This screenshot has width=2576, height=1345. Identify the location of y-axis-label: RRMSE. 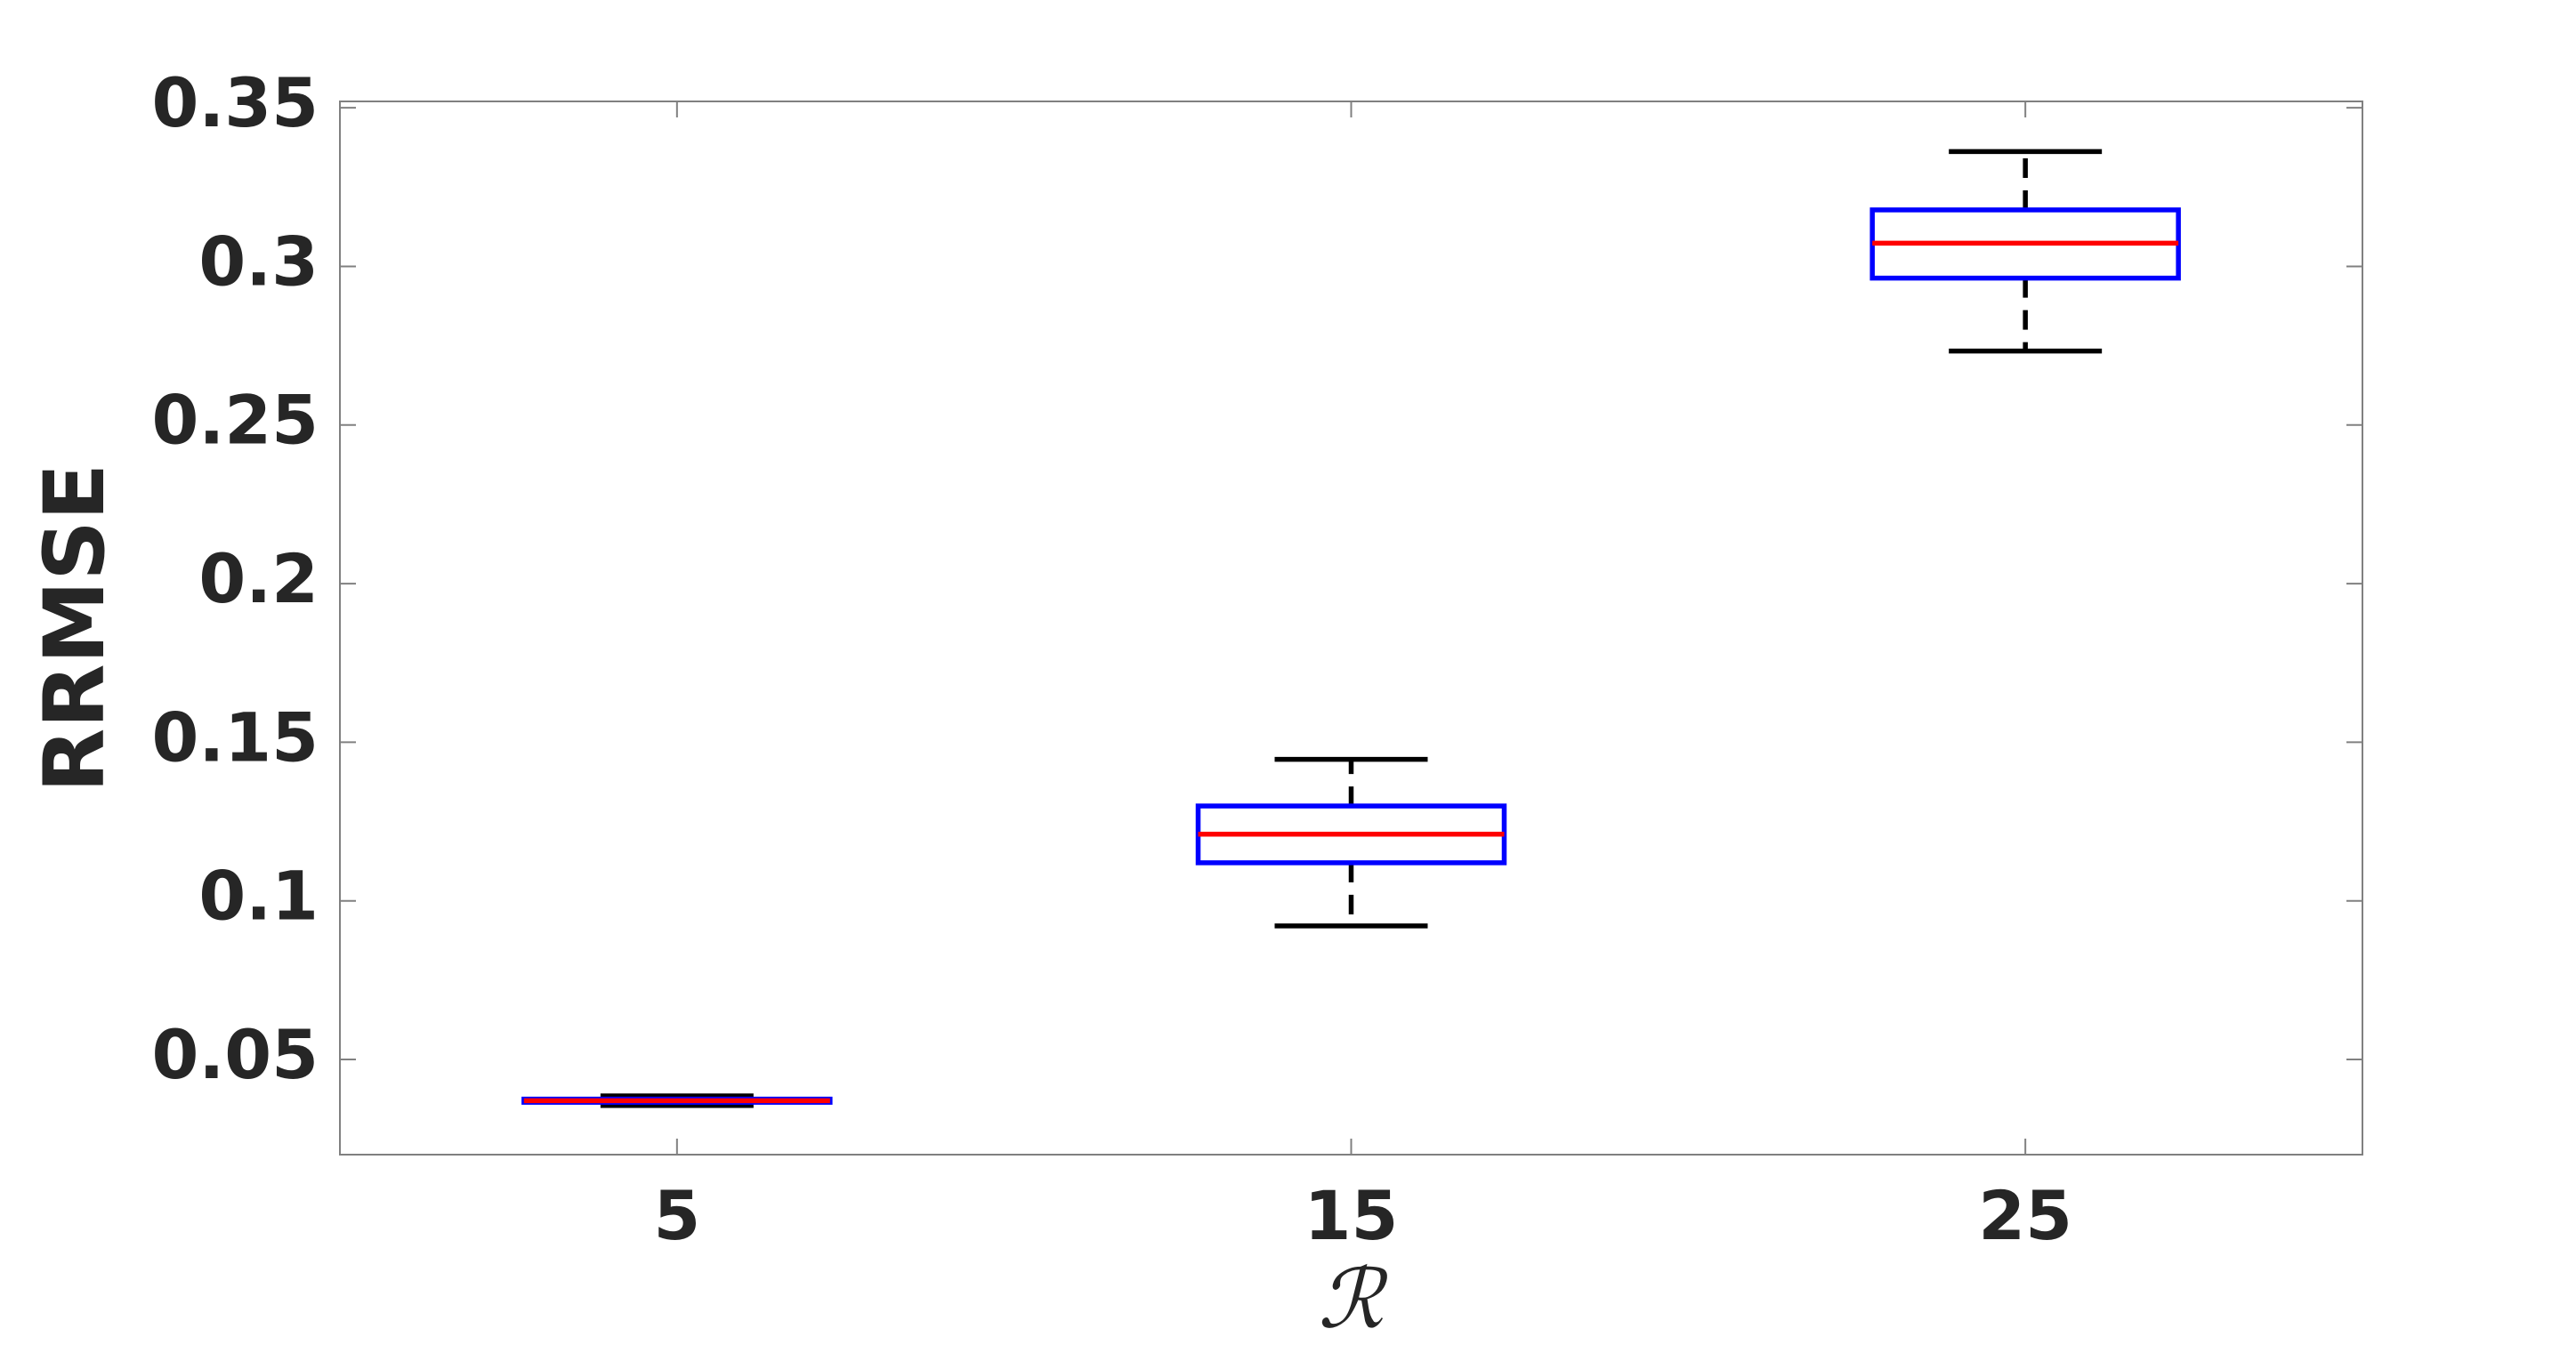
(75, 628).